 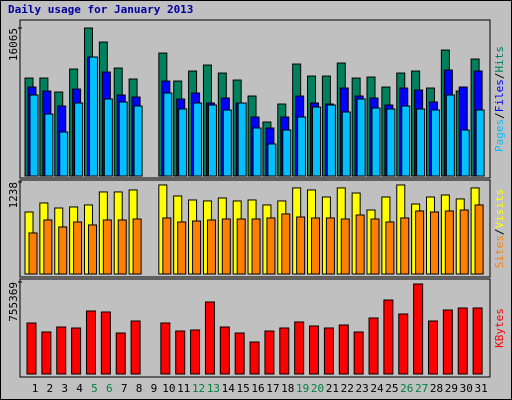 I want to click on x-tick-label: 7, so click(x=124, y=388).